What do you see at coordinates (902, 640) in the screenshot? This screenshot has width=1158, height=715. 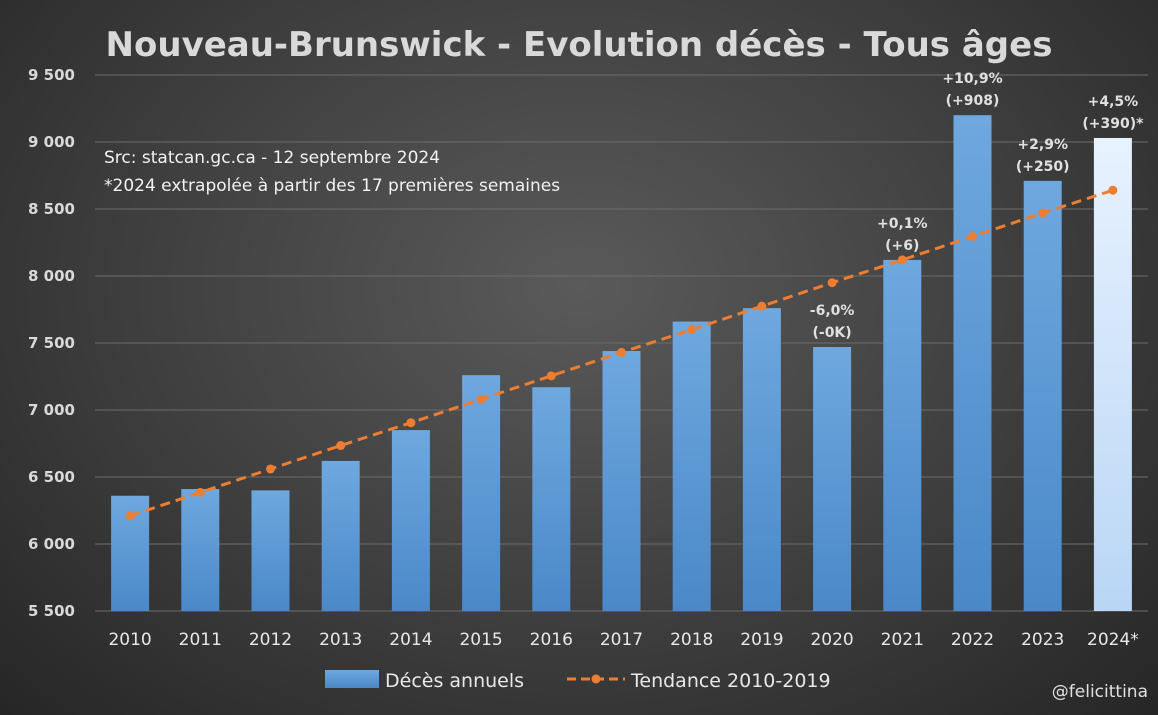 I see `x-tick-label: 2021` at bounding box center [902, 640].